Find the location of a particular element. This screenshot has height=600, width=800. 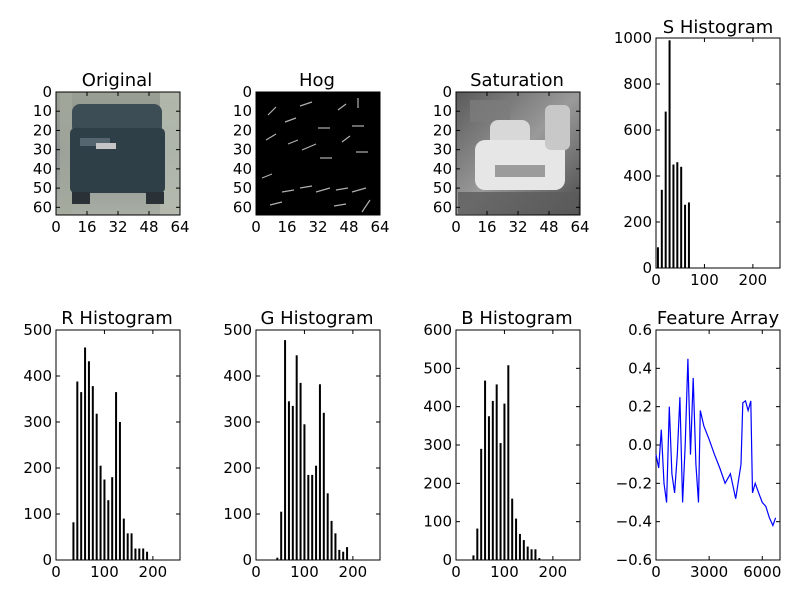

chart-title: Original is located at coordinates (117, 80).